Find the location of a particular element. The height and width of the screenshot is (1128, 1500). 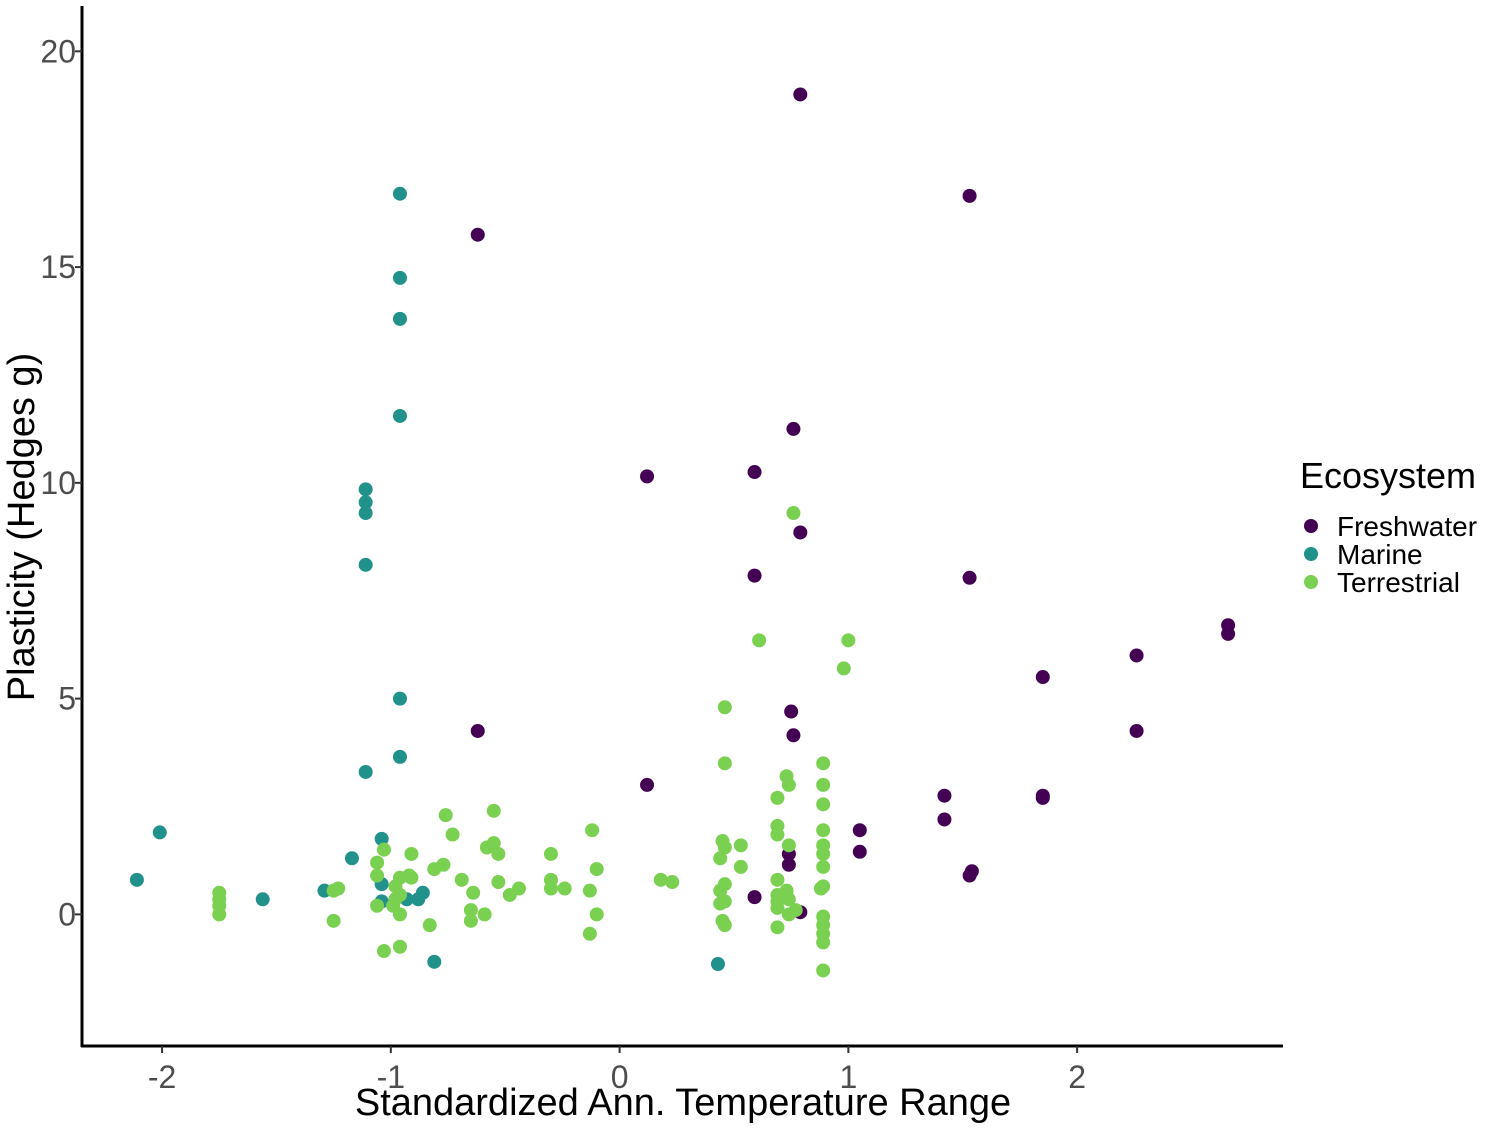

y-tick-label: 15 is located at coordinates (58, 267).